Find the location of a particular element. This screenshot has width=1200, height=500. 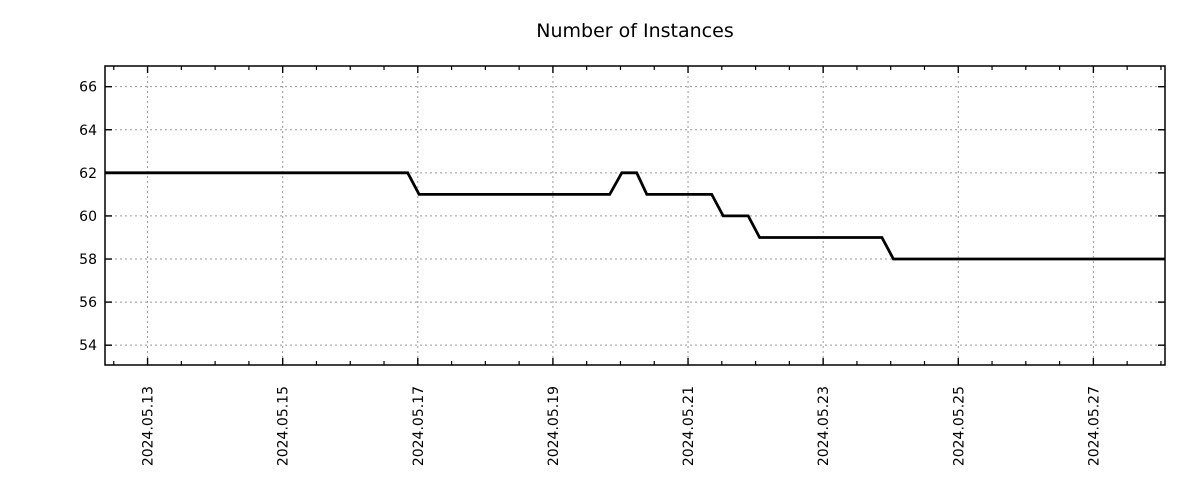

x-tick-label: 2024.05.27 is located at coordinates (1094, 426).